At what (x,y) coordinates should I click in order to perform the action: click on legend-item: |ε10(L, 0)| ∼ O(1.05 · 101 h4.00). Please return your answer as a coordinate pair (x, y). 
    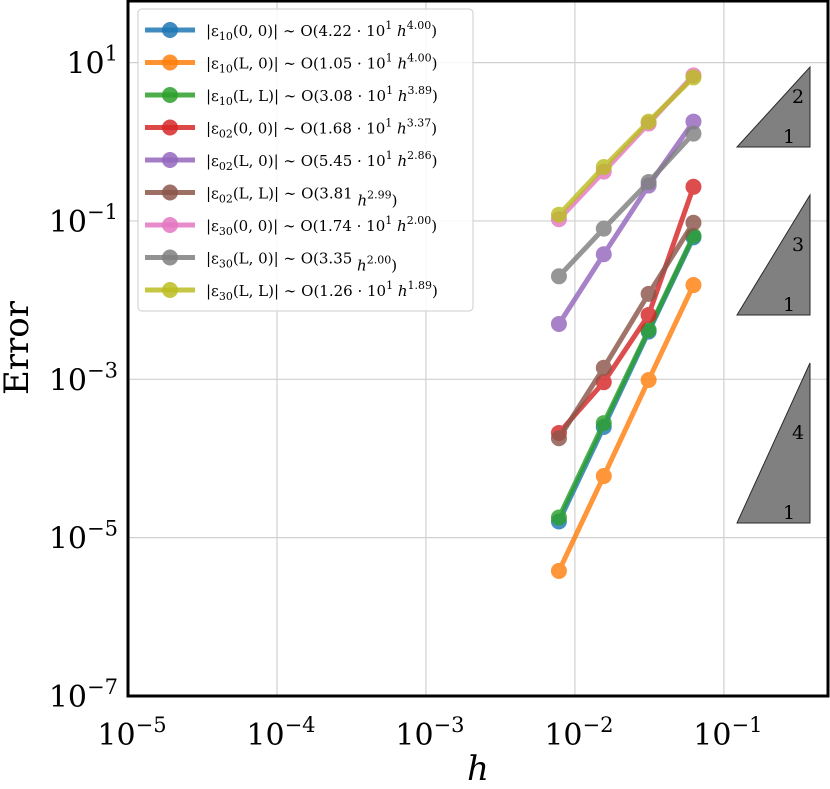
    Looking at the image, I should click on (291, 64).